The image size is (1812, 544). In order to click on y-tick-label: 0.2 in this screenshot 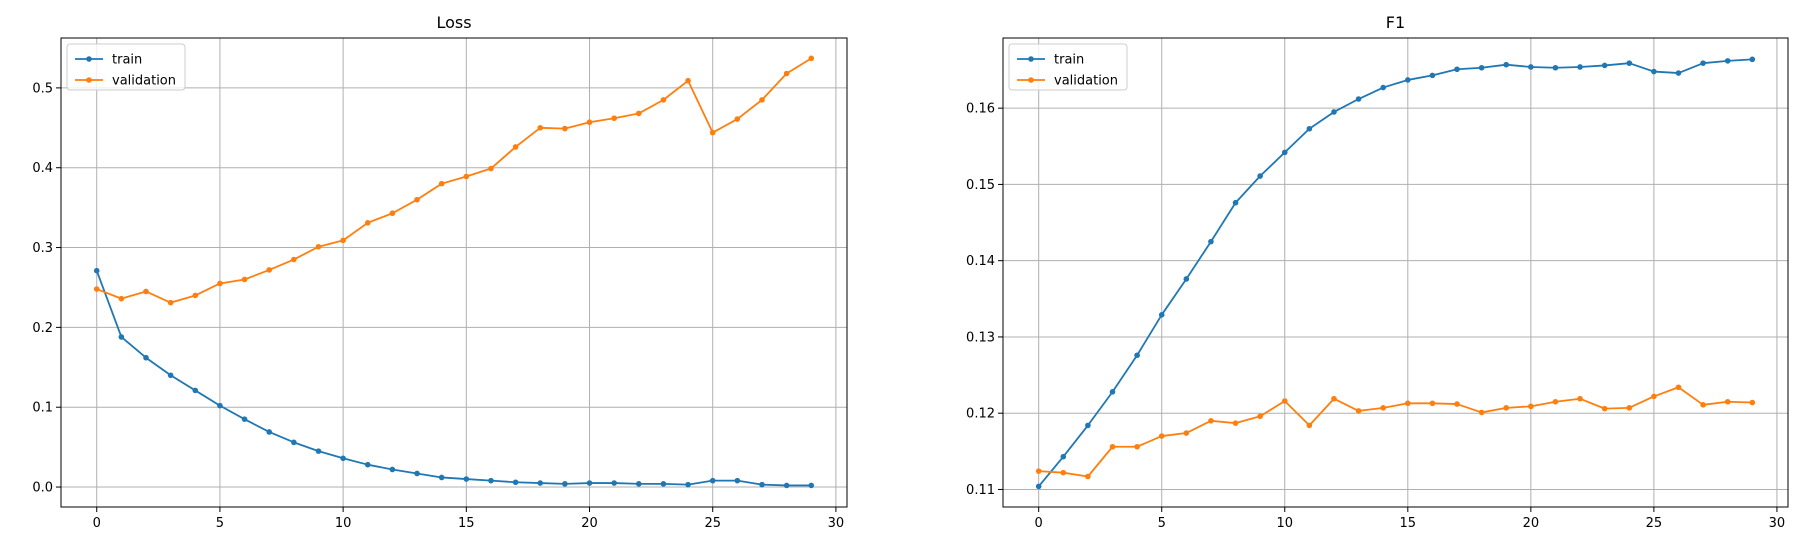, I will do `click(42, 328)`.